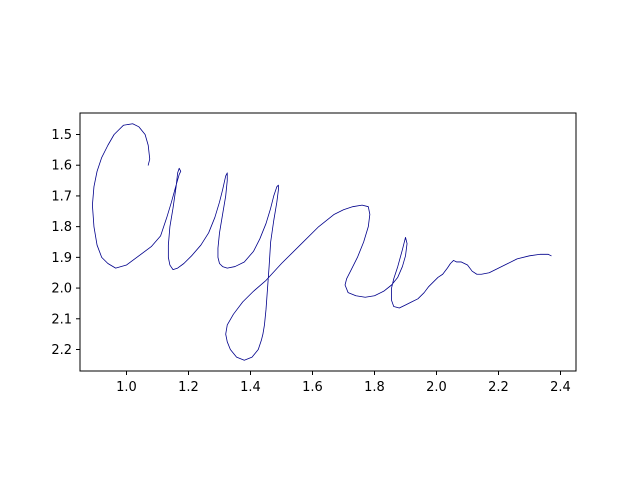 Image resolution: width=640 pixels, height=480 pixels. What do you see at coordinates (61, 135) in the screenshot?
I see `y-tick-label: 1.5` at bounding box center [61, 135].